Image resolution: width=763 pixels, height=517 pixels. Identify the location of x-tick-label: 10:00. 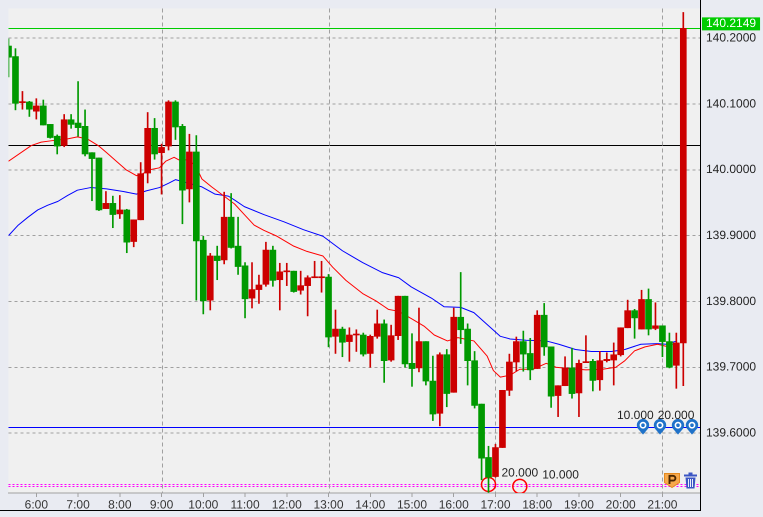
(203, 505).